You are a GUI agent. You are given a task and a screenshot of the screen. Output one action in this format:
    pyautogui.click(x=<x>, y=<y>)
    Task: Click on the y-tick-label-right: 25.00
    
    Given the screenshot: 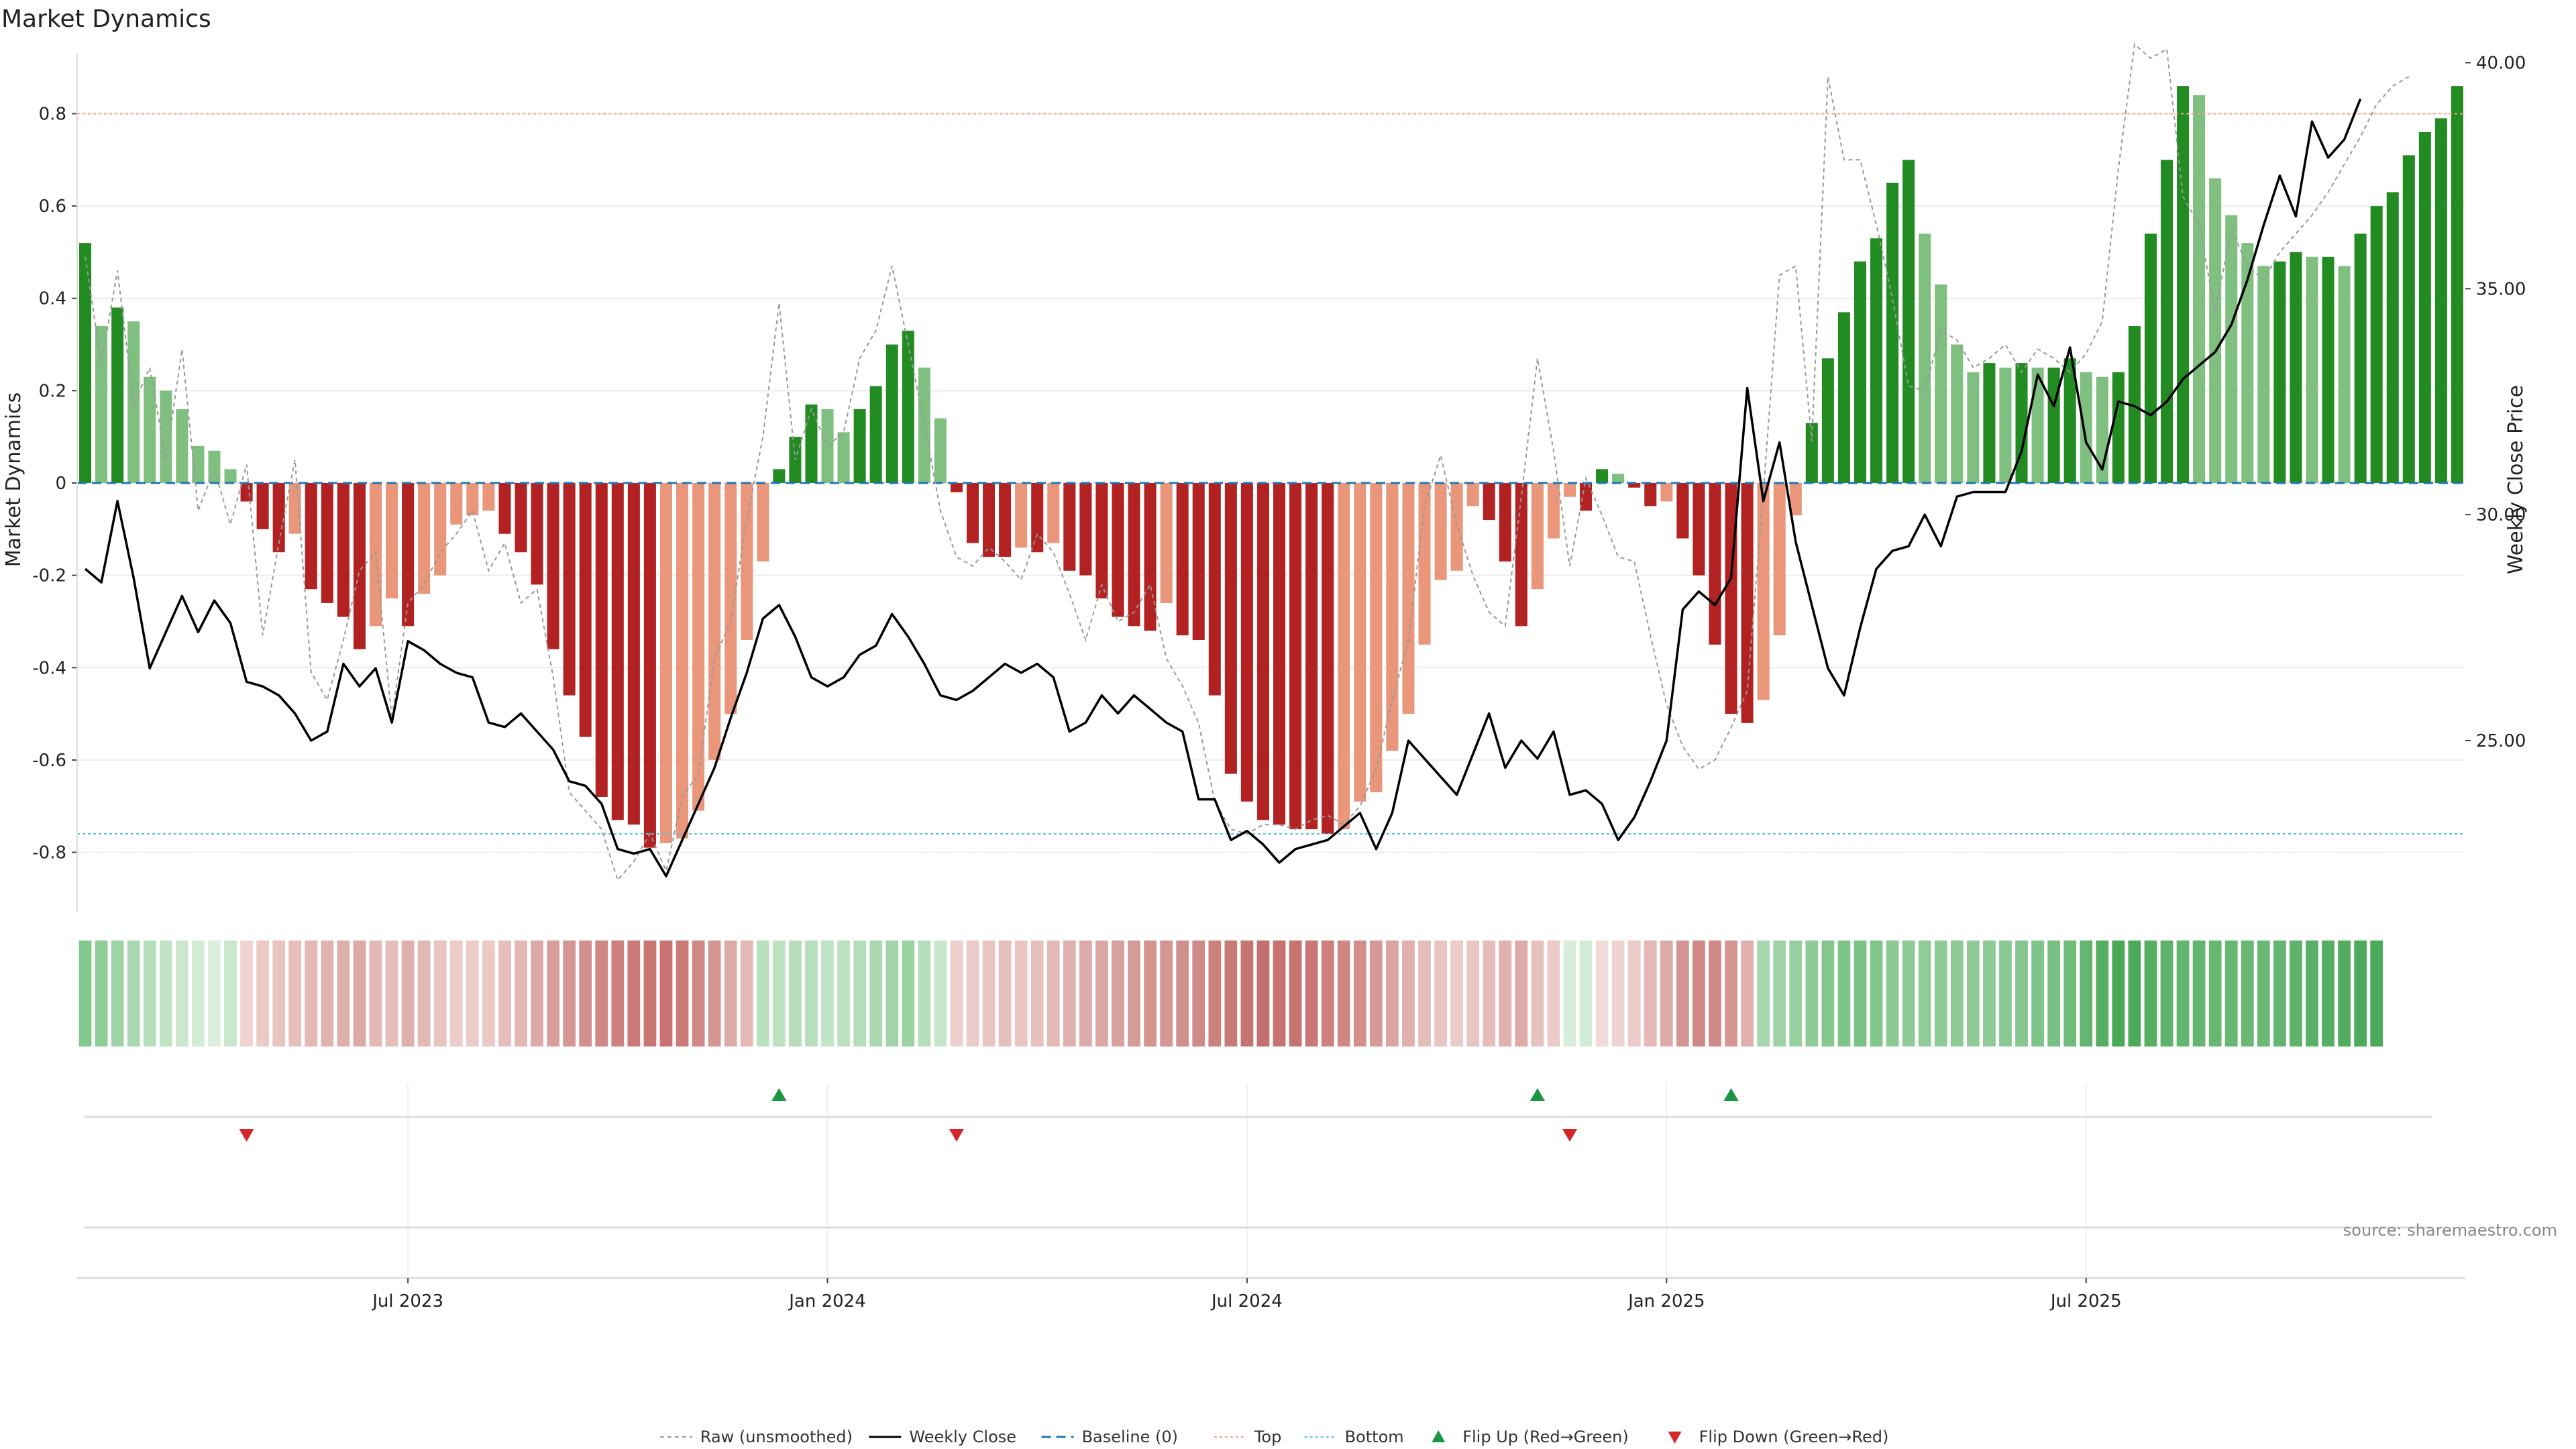 What is the action you would take?
    pyautogui.click(x=2501, y=741)
    